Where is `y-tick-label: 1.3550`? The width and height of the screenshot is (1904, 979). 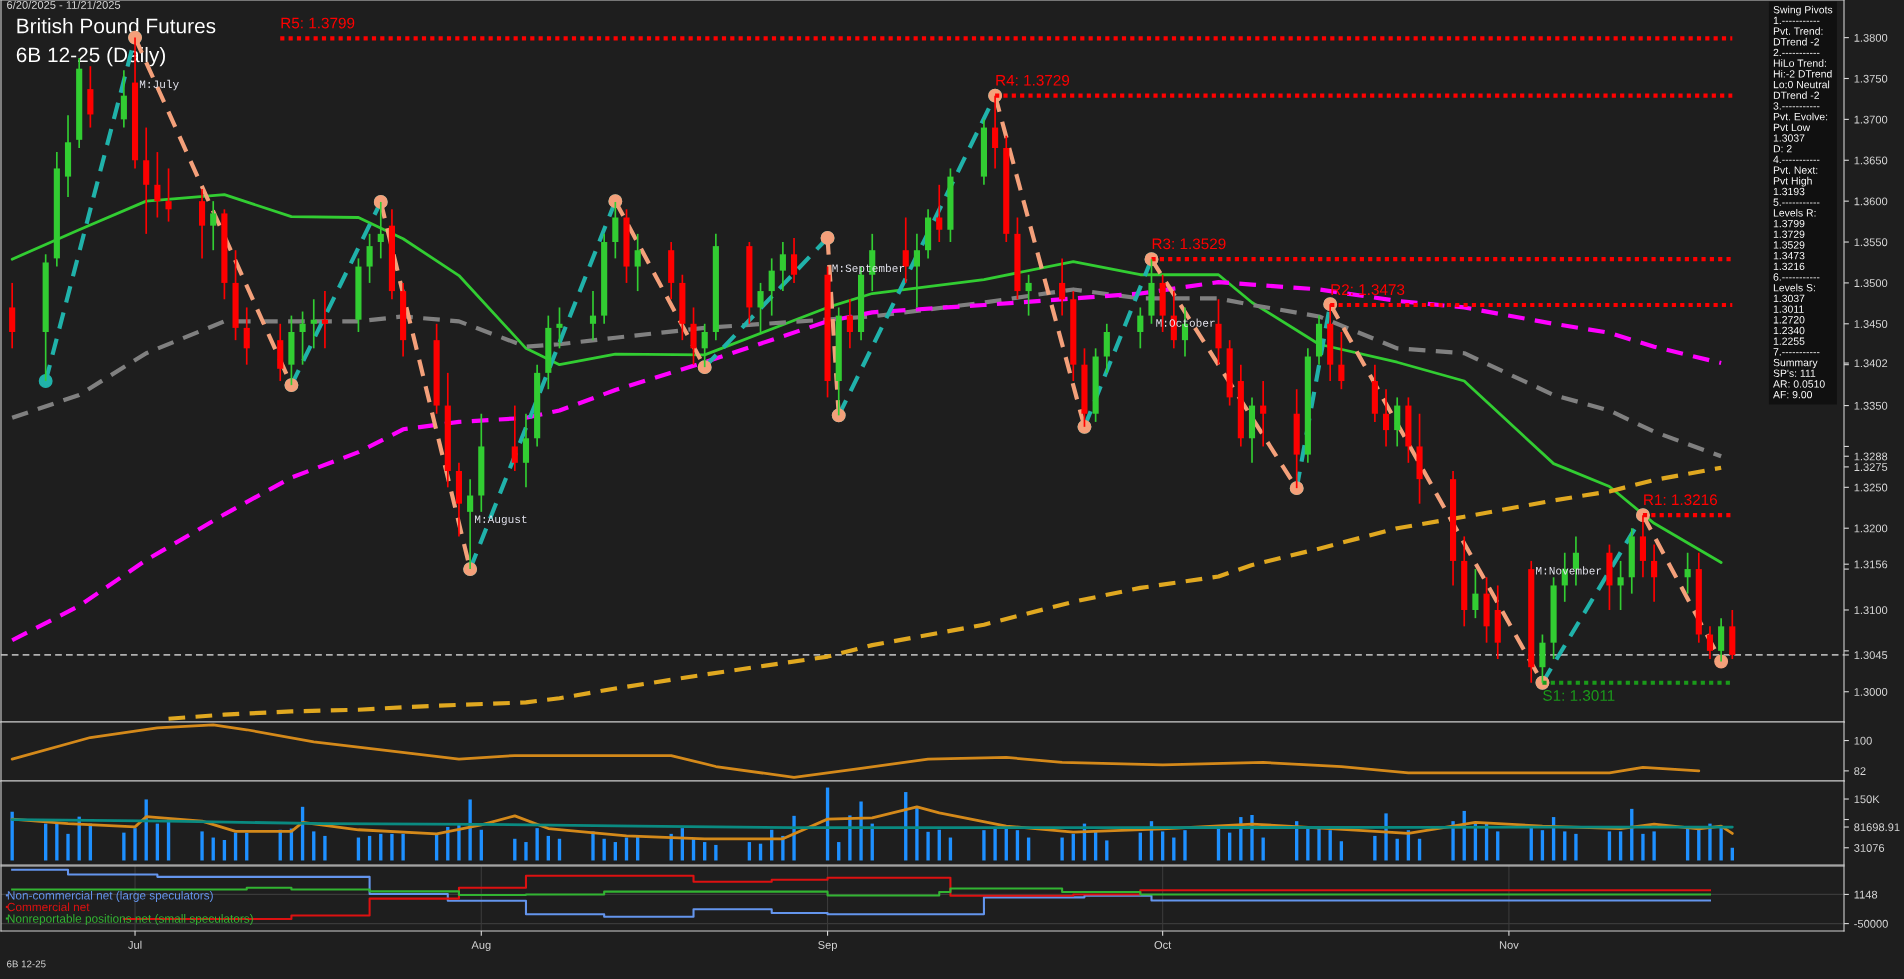
y-tick-label: 1.3550 is located at coordinates (1871, 242).